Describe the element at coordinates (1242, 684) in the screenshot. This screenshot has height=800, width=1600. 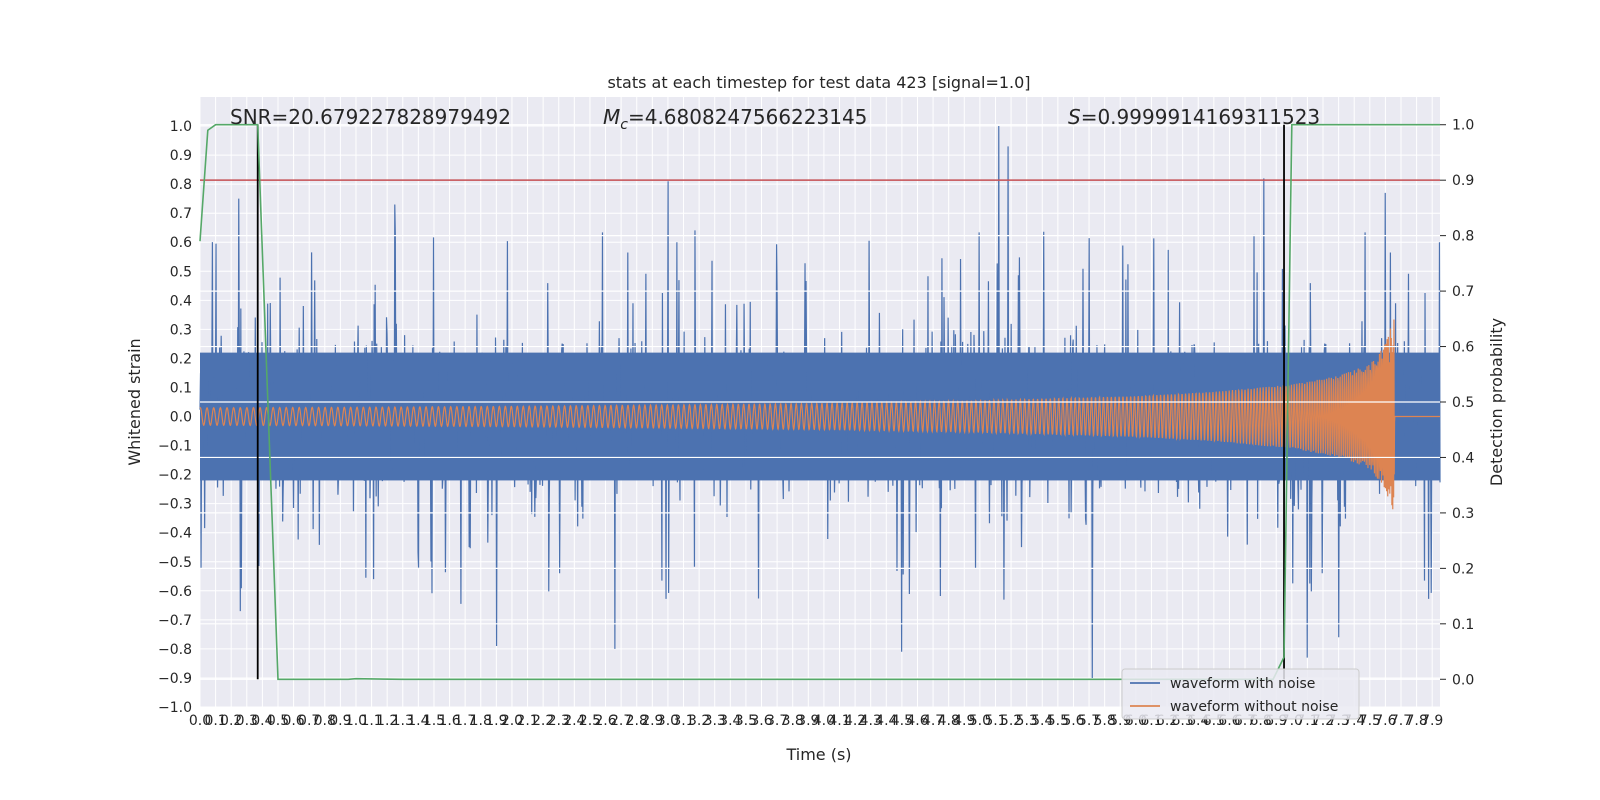
I see `legend-label-noise: waveform with noise` at that location.